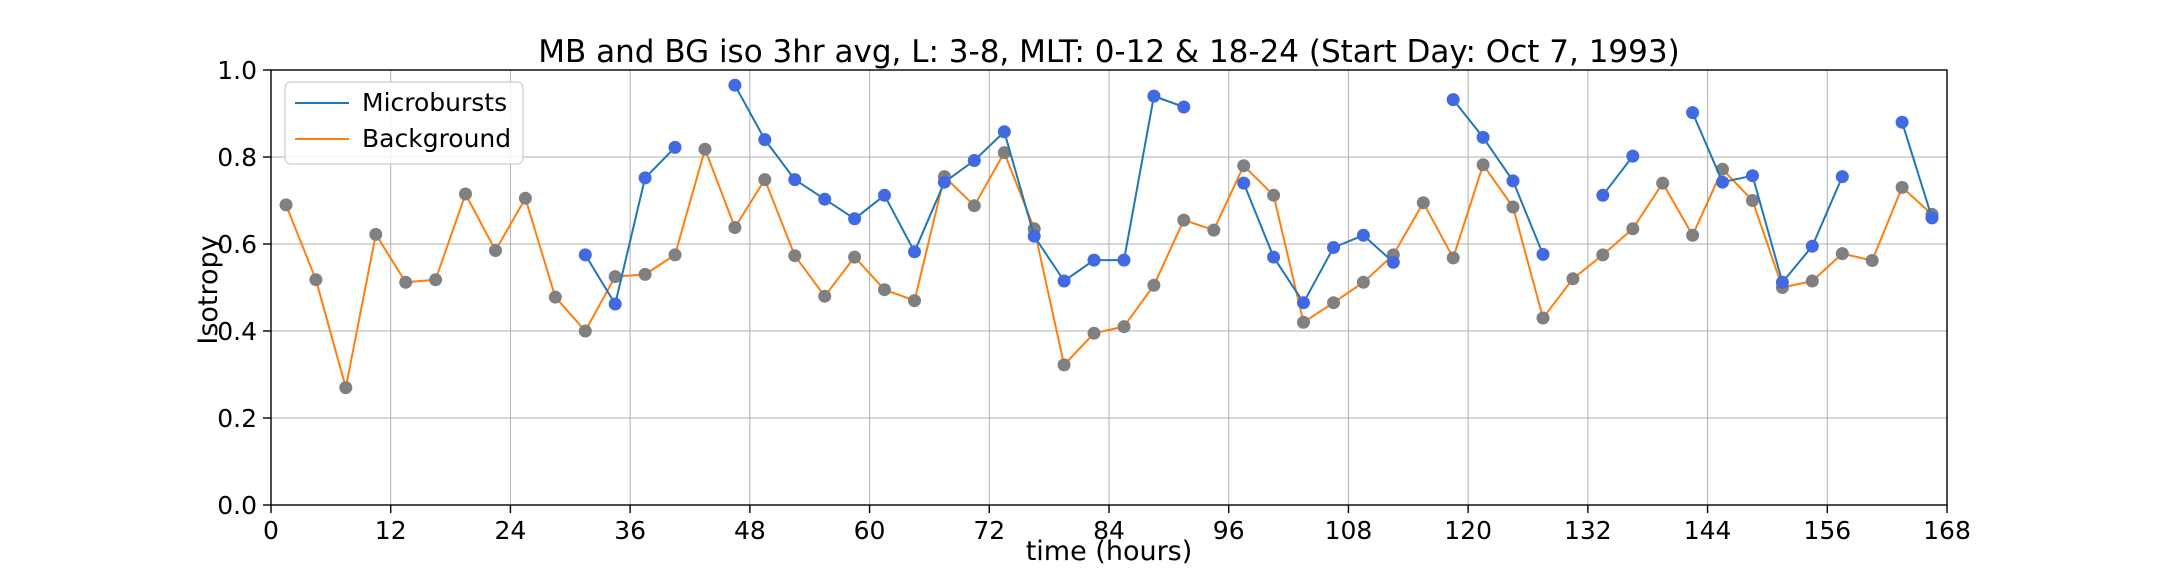 The width and height of the screenshot is (2160, 576). What do you see at coordinates (1468, 530) in the screenshot?
I see `x-tick-label: 120` at bounding box center [1468, 530].